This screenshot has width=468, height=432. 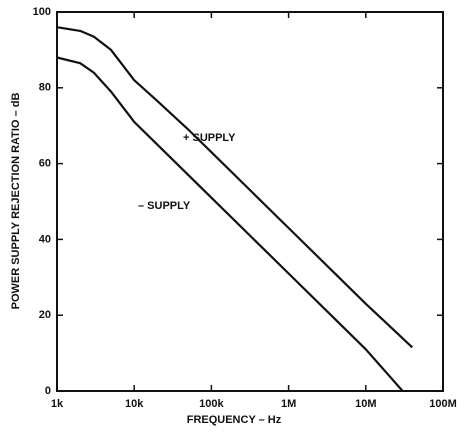 I want to click on y-axis-label: POWER SUPPLY REJECTION RATIO – dB, so click(x=16, y=201).